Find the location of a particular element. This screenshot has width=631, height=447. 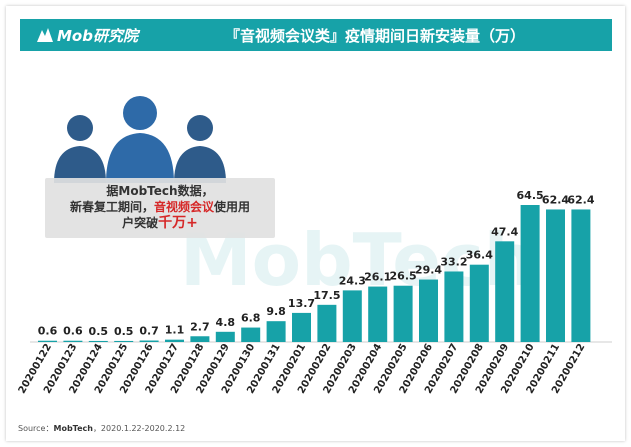

value-label: 47.4 is located at coordinates (504, 231).